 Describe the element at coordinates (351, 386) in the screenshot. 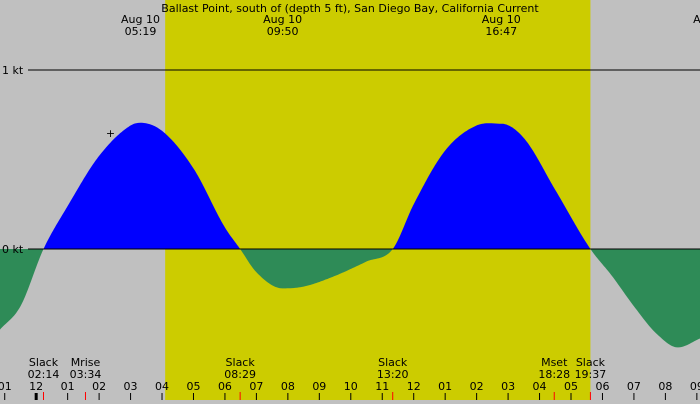

I see `x-tick-label: 10` at that location.